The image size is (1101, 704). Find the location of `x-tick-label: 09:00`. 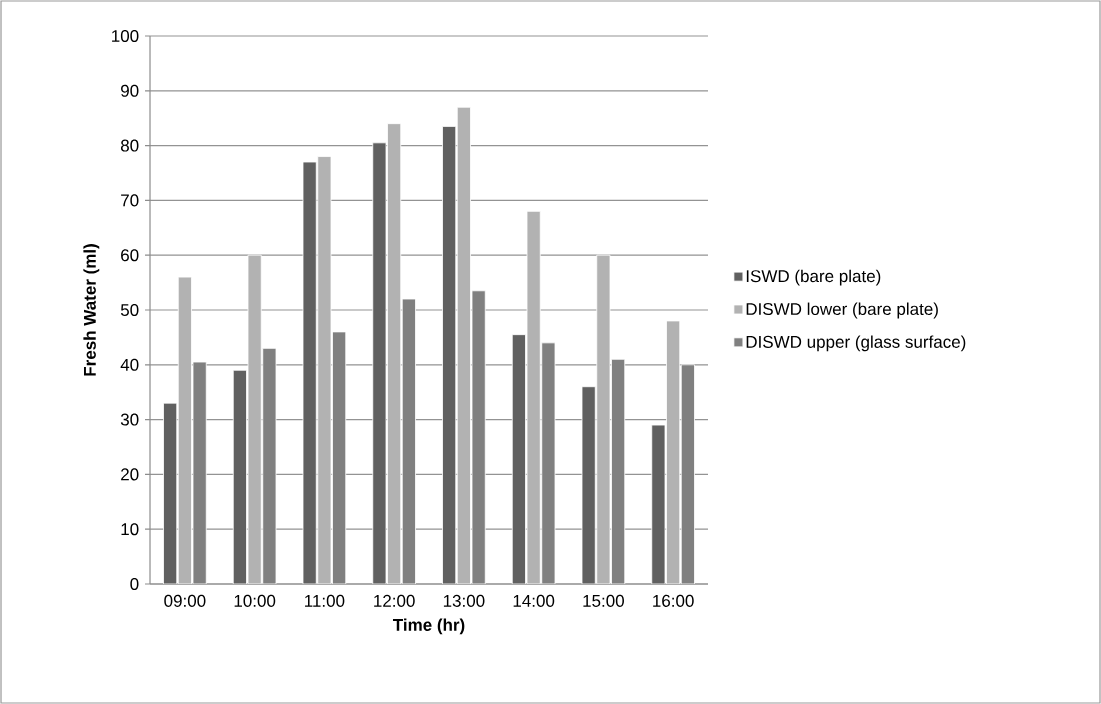

x-tick-label: 09:00 is located at coordinates (185, 600).